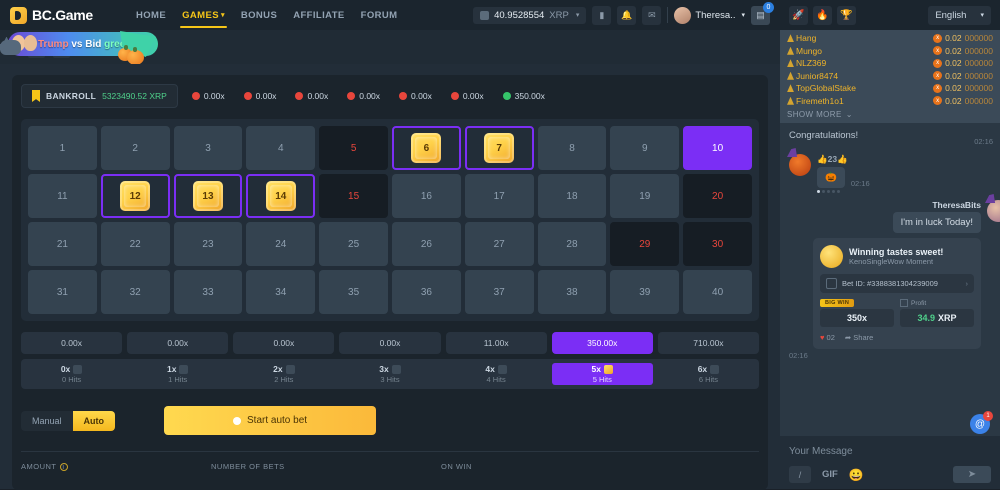 This screenshot has height=490, width=1000. What do you see at coordinates (577, 15) in the screenshot?
I see `chevron-down-icon: ▾` at bounding box center [577, 15].